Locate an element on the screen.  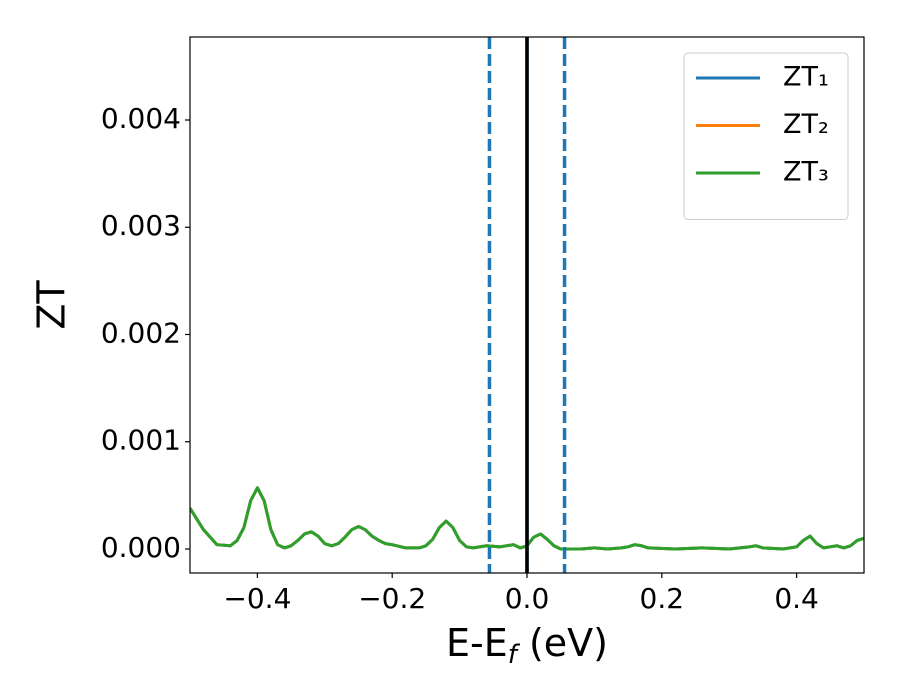
x-label-main: E-E is located at coordinates (477, 643).